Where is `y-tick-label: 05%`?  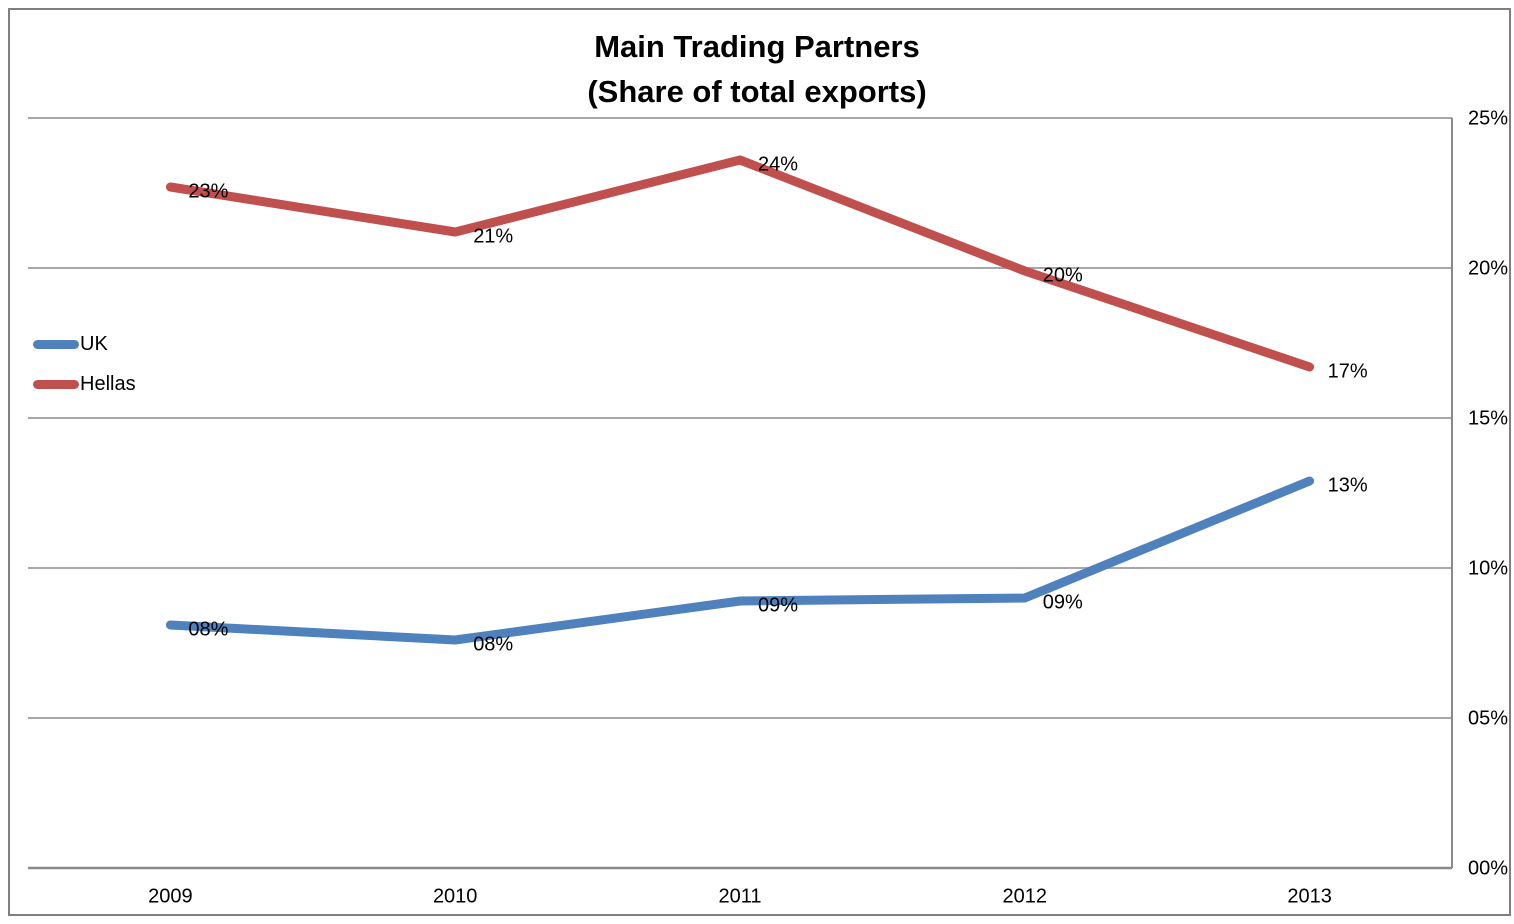 y-tick-label: 05% is located at coordinates (1488, 718).